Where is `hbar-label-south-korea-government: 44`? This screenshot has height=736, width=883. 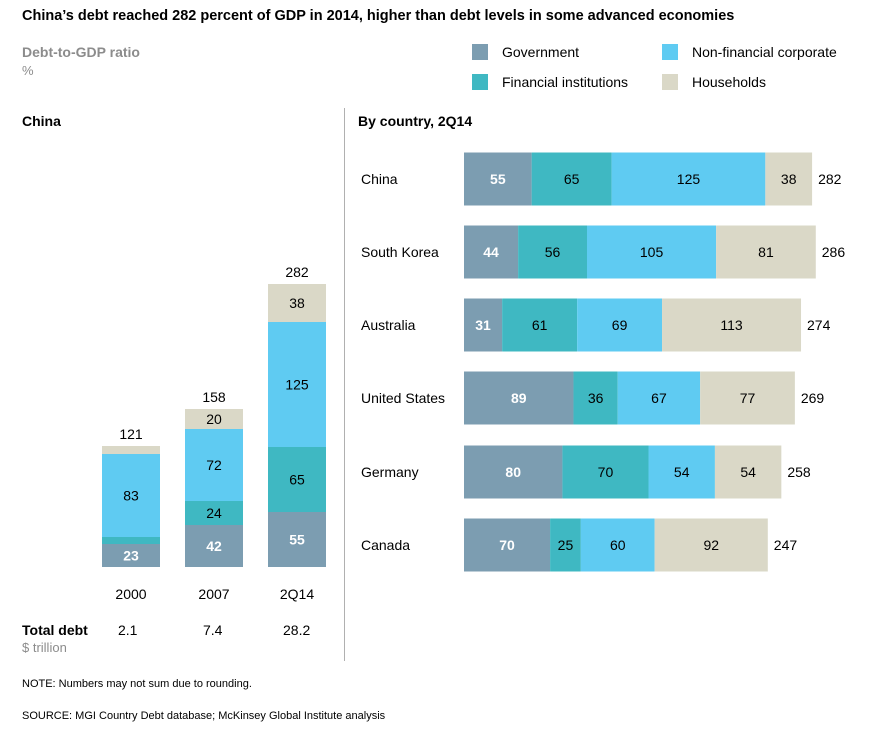
hbar-label-south-korea-government: 44 is located at coordinates (491, 252).